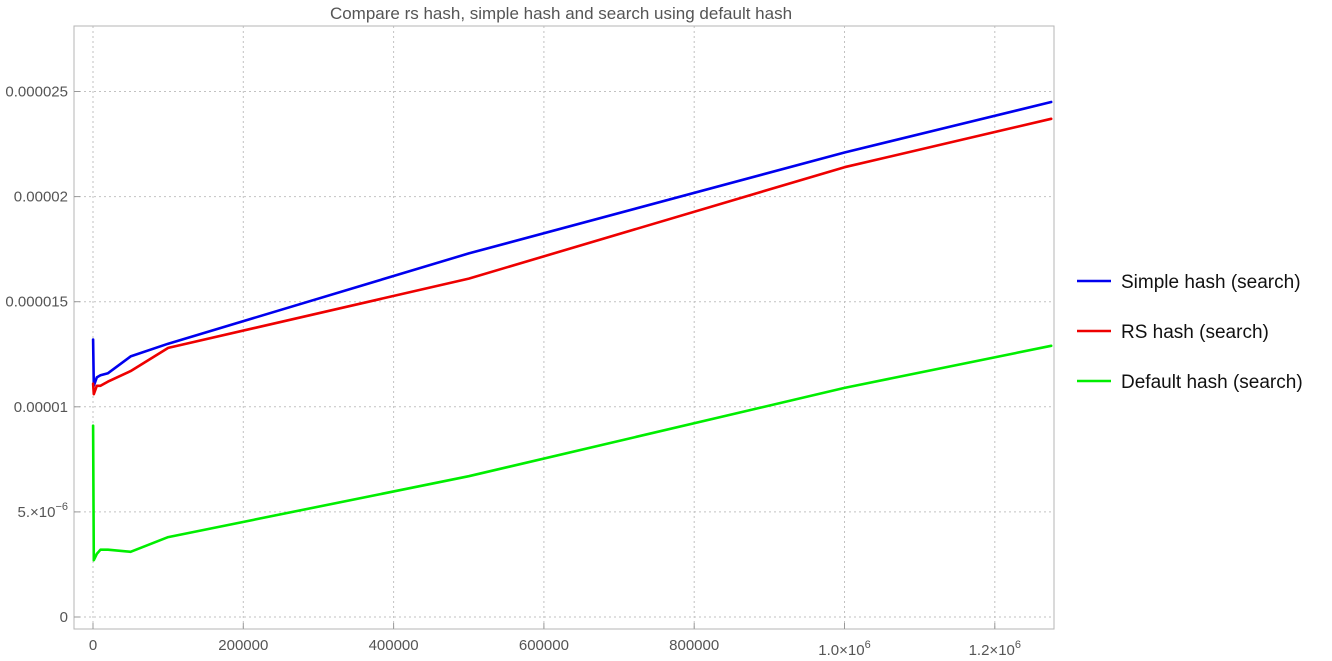 Image resolution: width=1332 pixels, height=661 pixels. What do you see at coordinates (1212, 382) in the screenshot?
I see `legend-label: Default hash (search)` at bounding box center [1212, 382].